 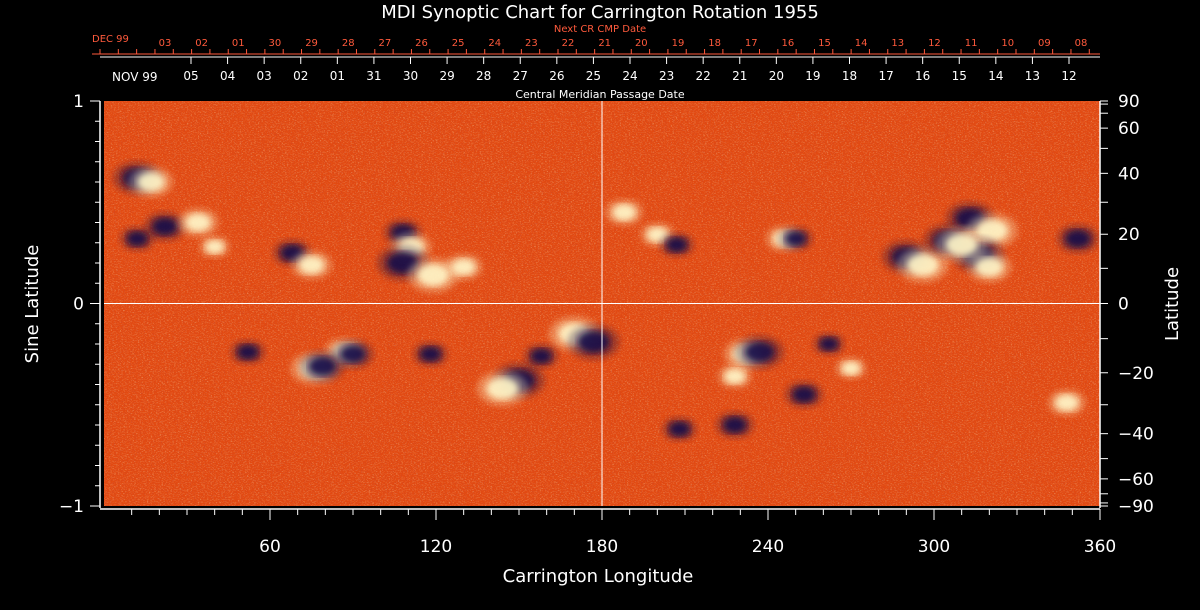 What do you see at coordinates (135, 77) in the screenshot?
I see `cmp-month-label: NOV 99` at bounding box center [135, 77].